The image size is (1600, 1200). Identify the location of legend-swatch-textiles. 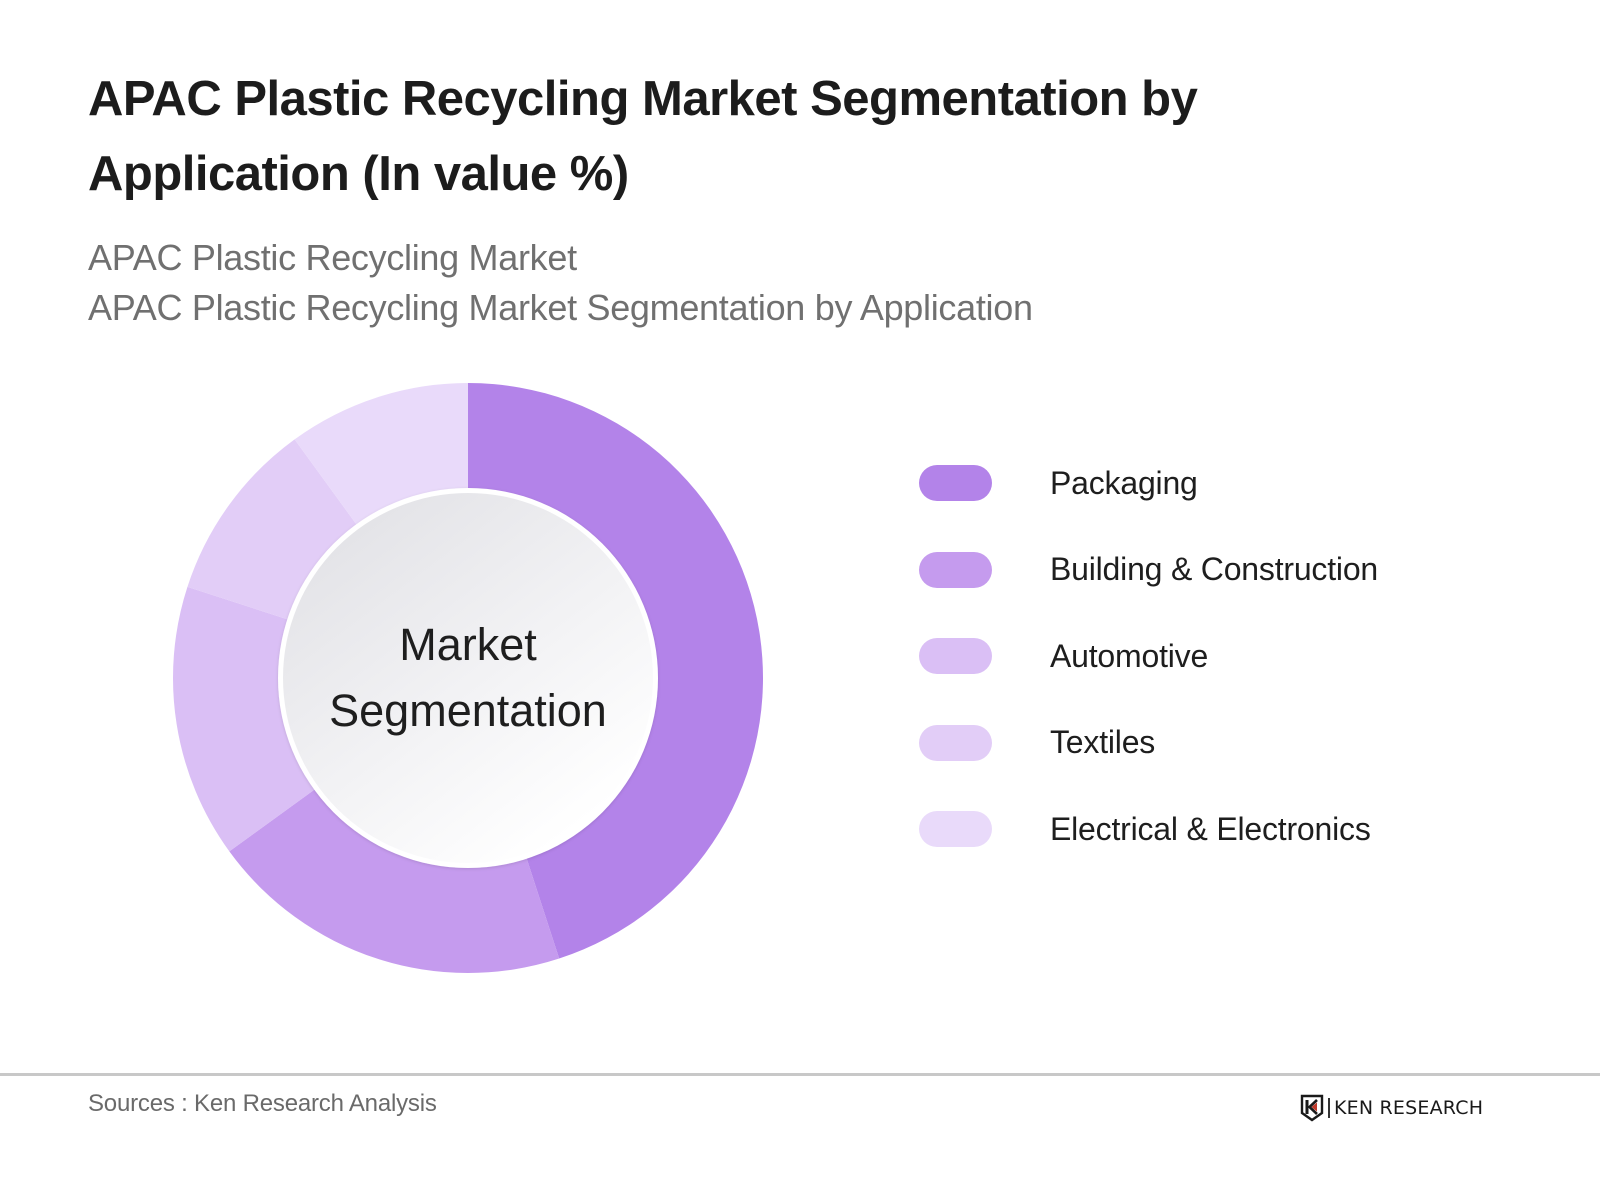
(955, 742).